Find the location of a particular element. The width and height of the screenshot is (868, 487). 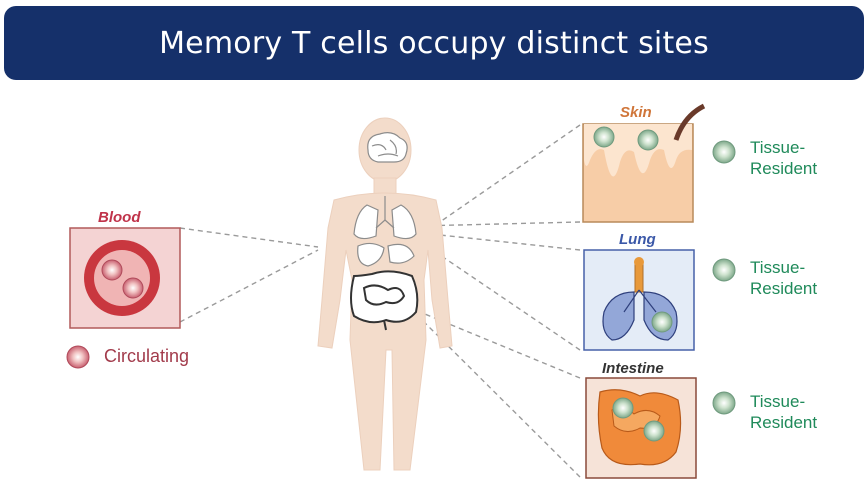

connector-lung-lower is located at coordinates (496, 293).